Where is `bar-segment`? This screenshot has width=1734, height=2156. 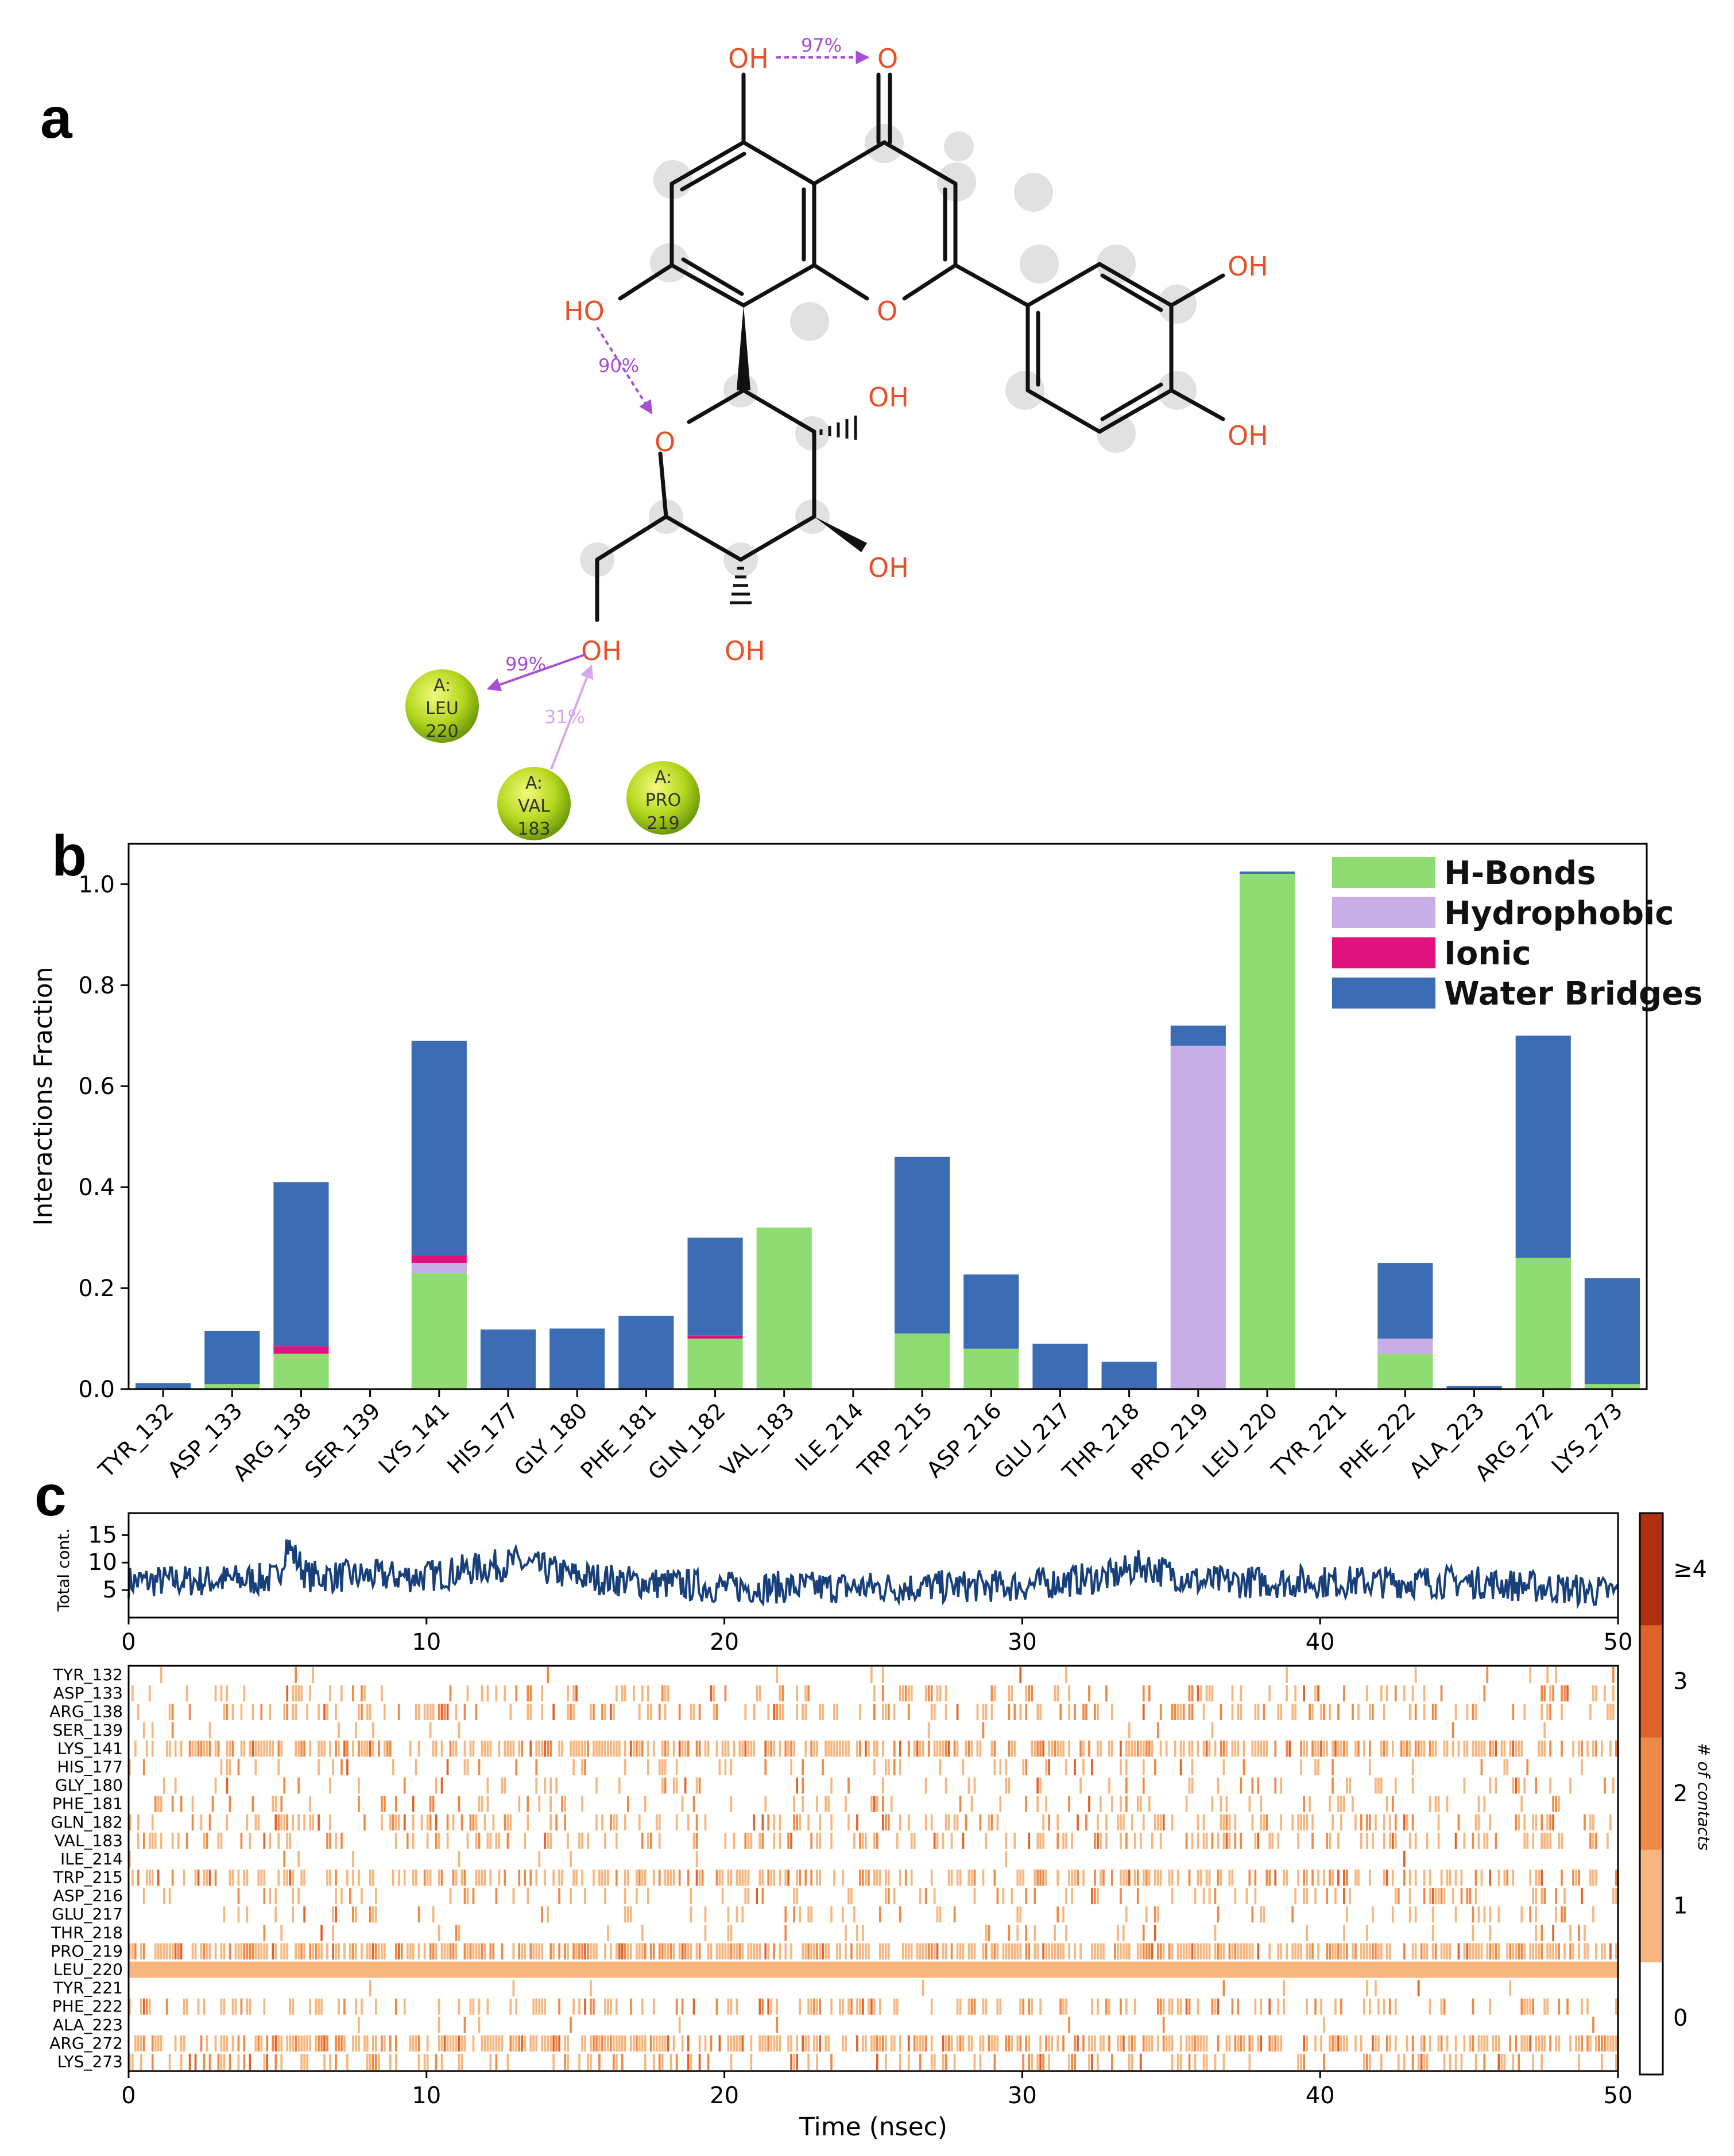
bar-segment is located at coordinates (439, 1268).